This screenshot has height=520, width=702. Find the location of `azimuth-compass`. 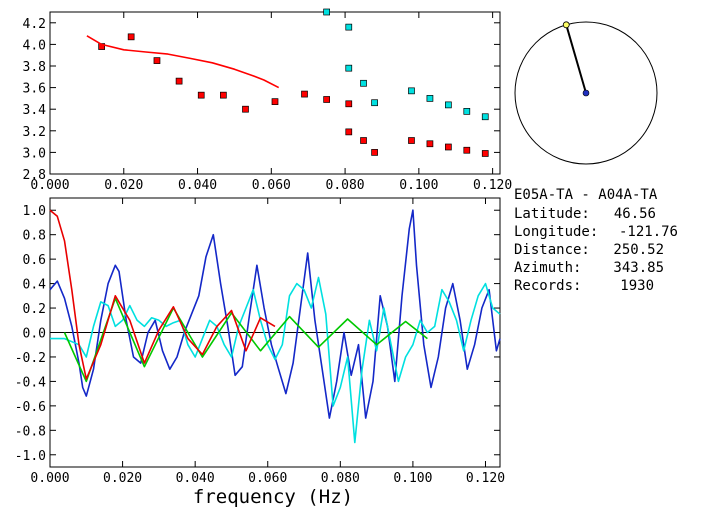

azimuth-compass is located at coordinates (586, 93).